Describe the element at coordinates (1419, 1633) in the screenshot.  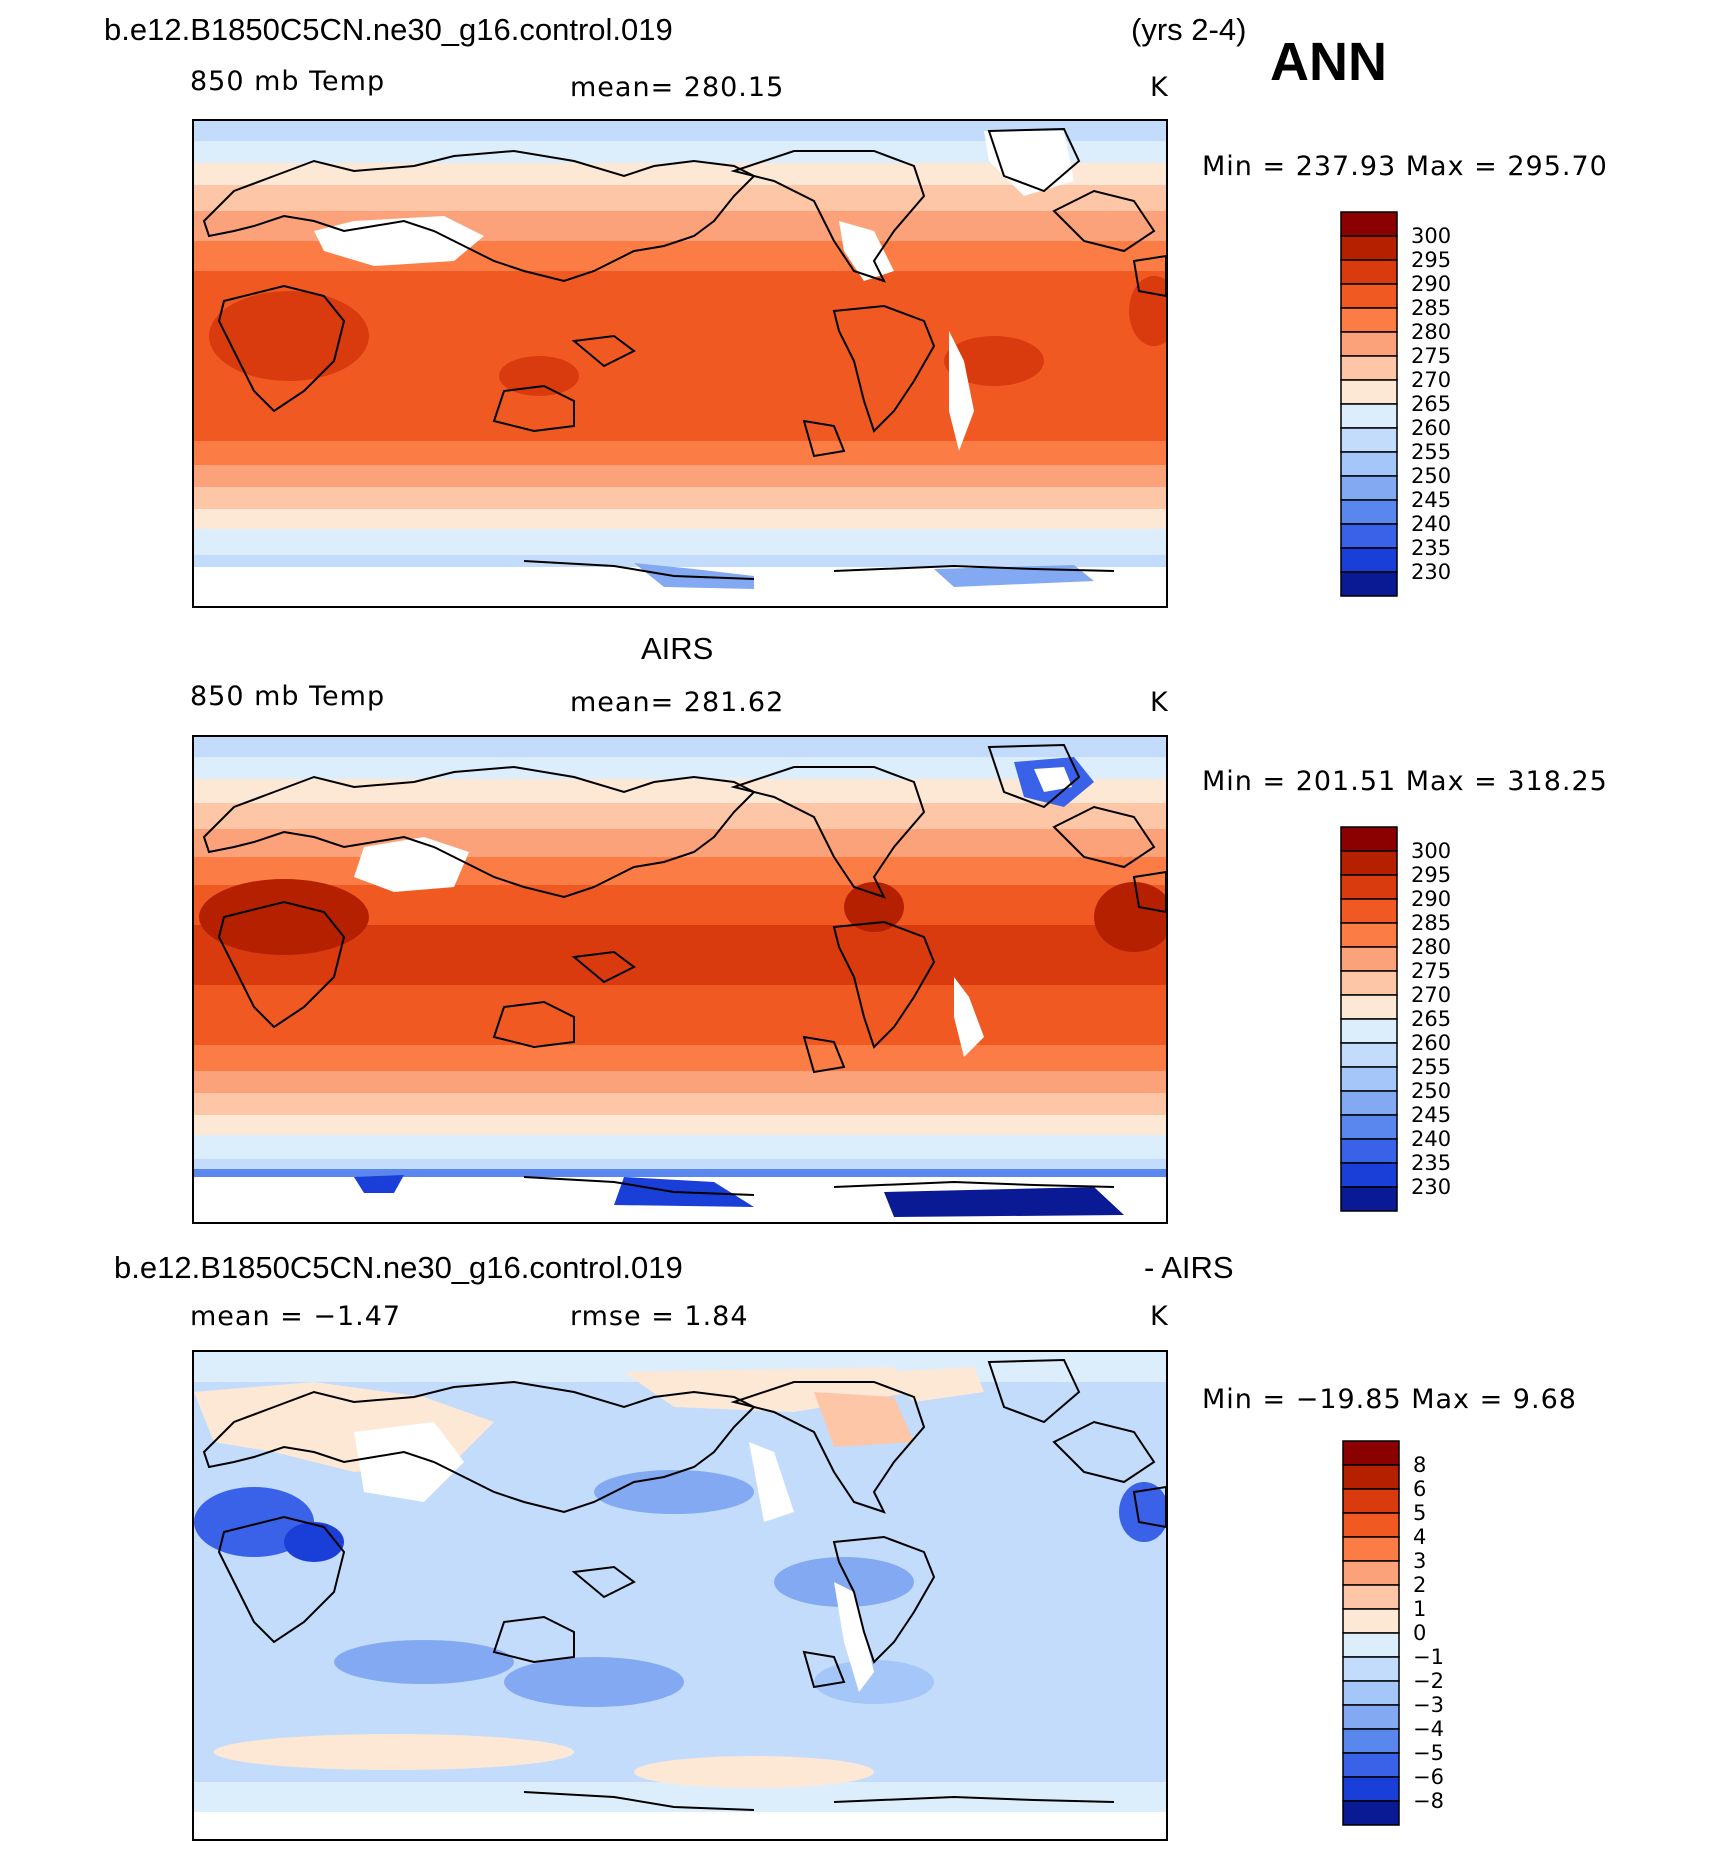
I see `colorbar-label: 0` at that location.